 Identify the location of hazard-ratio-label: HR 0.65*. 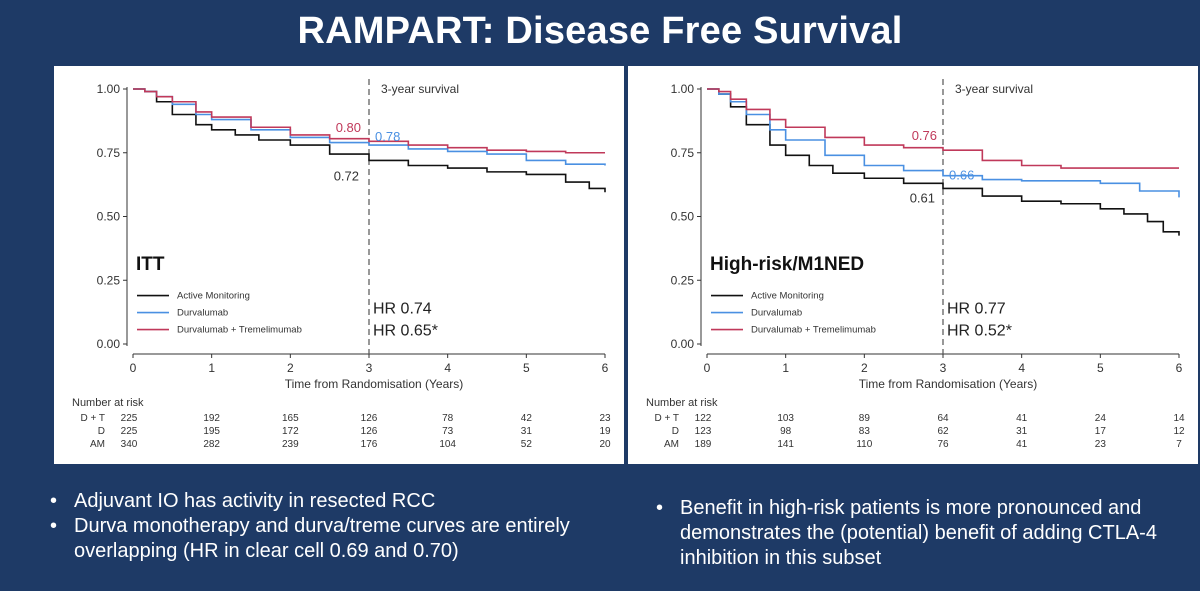
(405, 330).